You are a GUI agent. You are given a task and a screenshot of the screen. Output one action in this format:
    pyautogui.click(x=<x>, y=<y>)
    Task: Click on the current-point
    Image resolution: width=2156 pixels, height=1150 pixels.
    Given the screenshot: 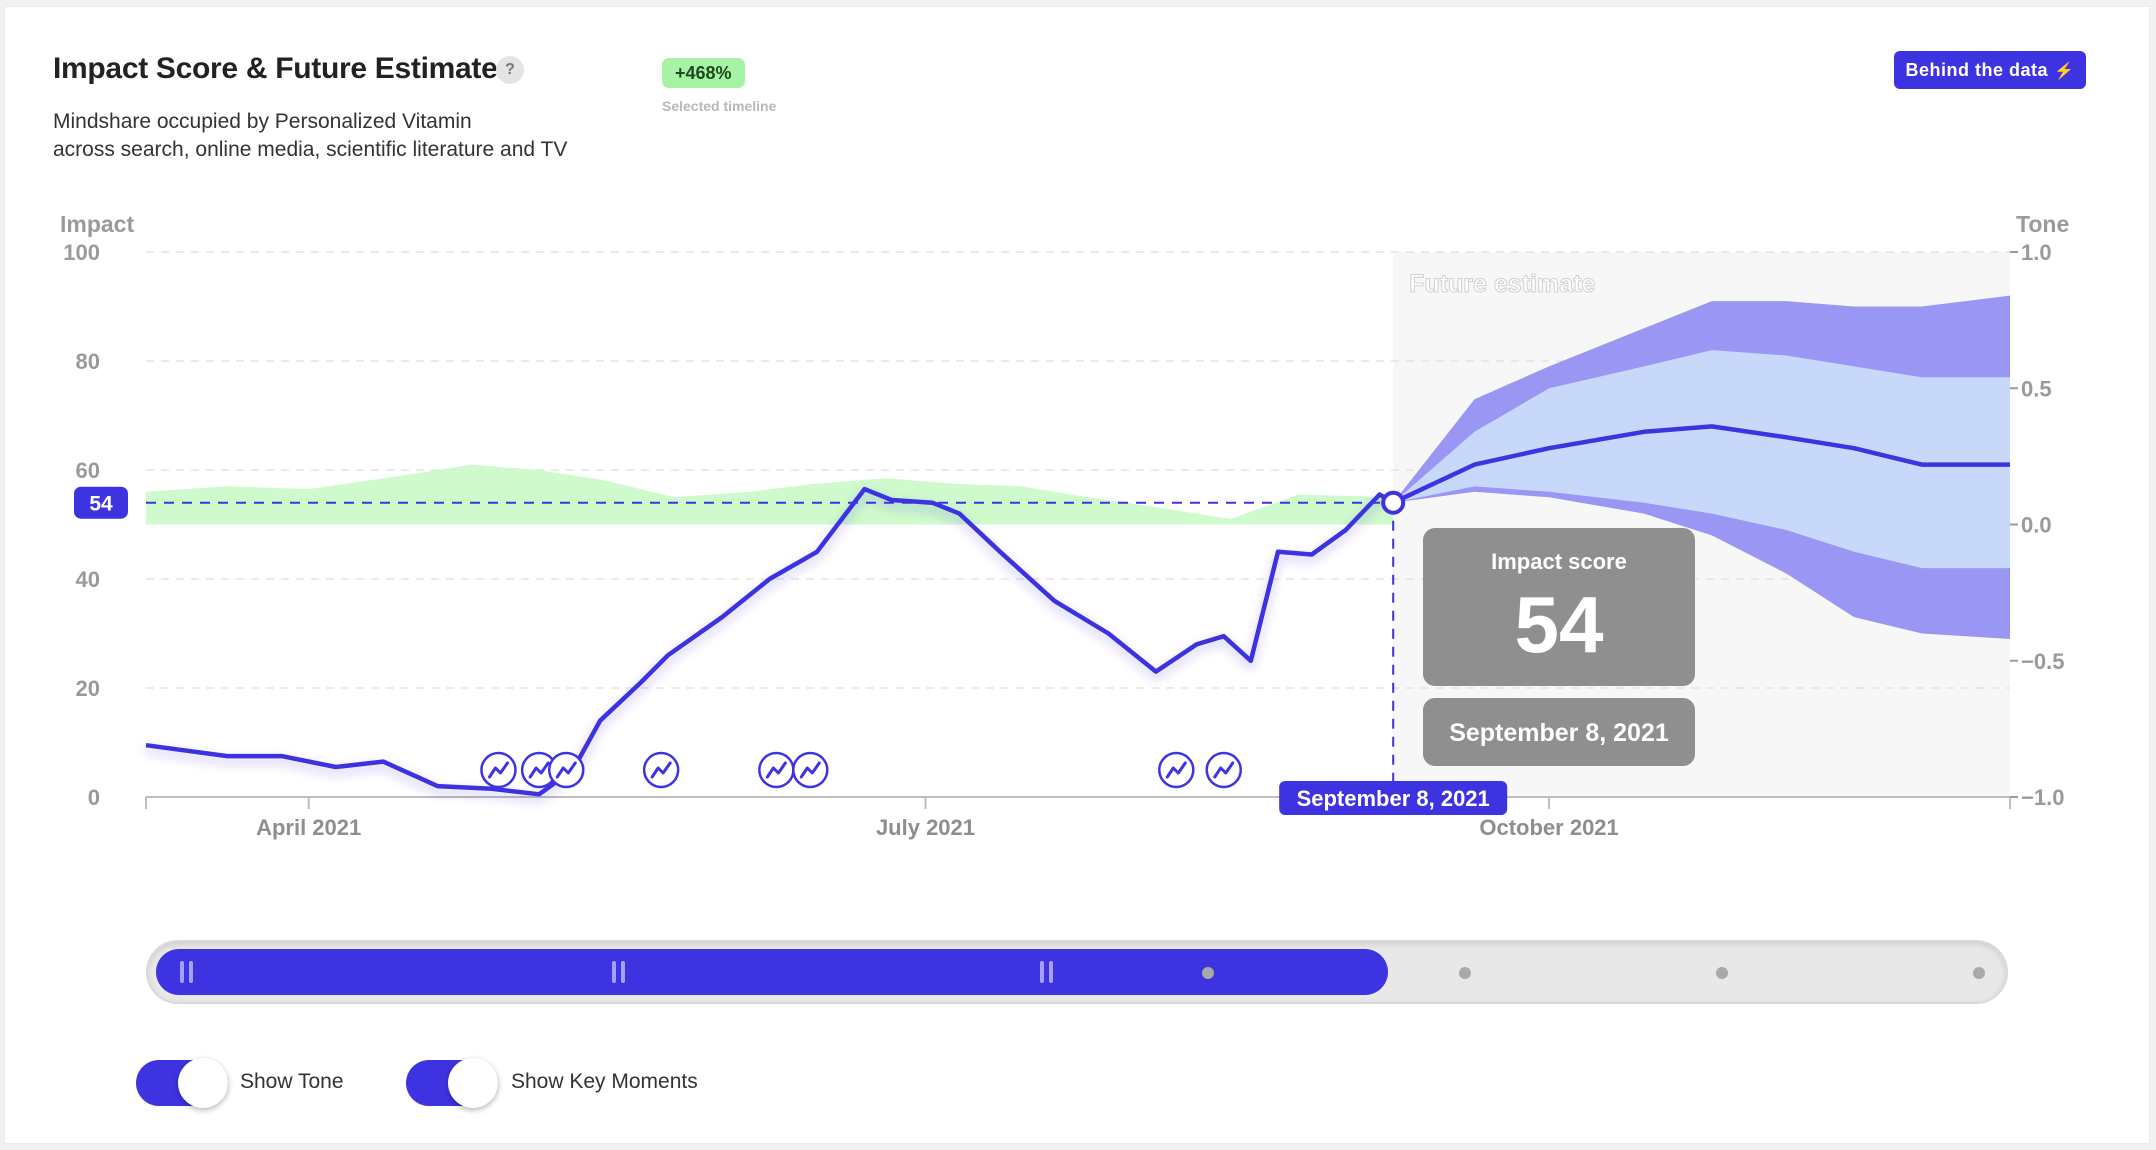 What is the action you would take?
    pyautogui.click(x=1393, y=502)
    